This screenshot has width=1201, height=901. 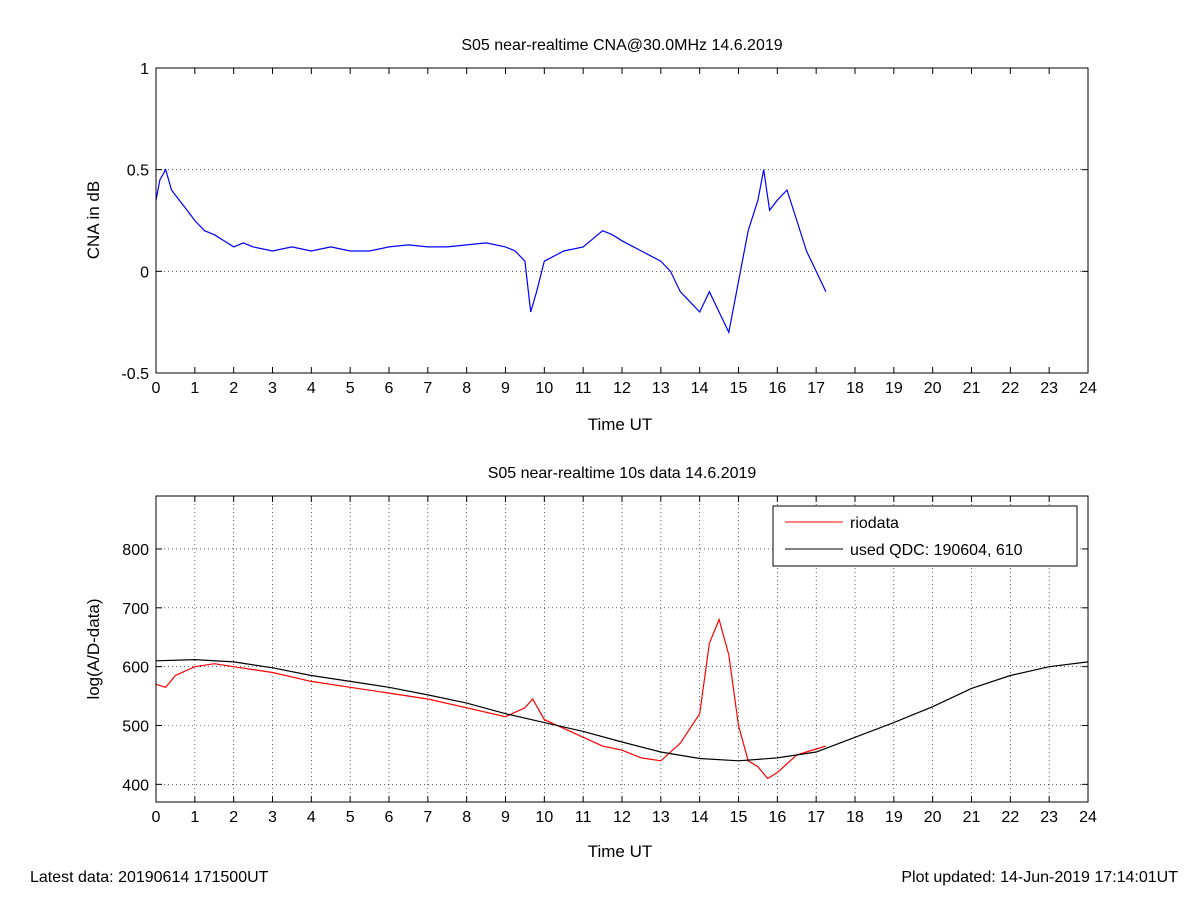 What do you see at coordinates (272, 817) in the screenshot?
I see `riometer-x-tick-label: 3` at bounding box center [272, 817].